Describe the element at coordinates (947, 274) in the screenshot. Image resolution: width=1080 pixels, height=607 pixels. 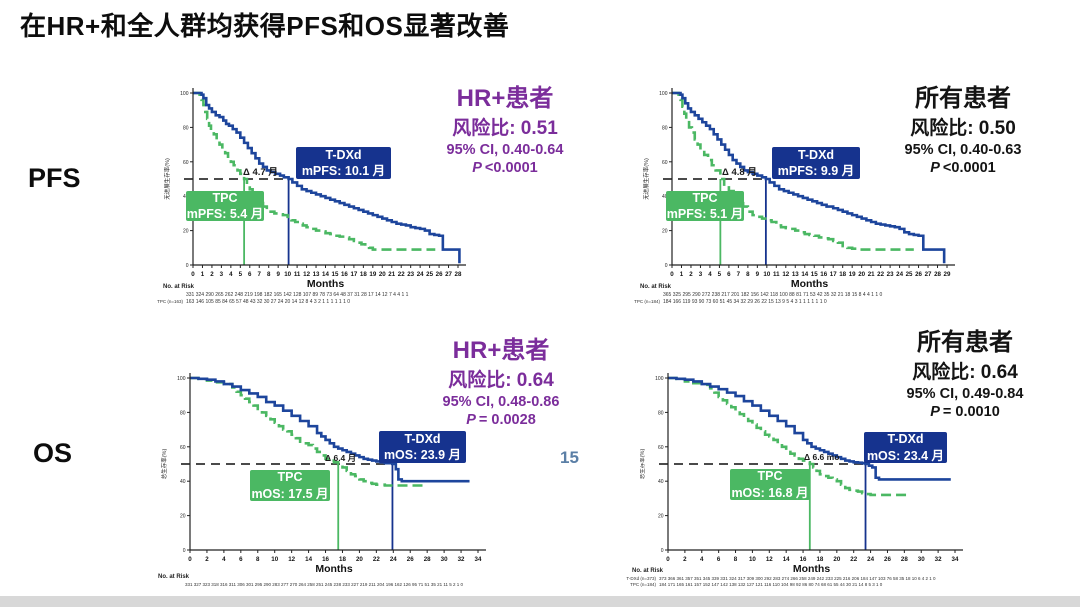
I see `svg-text: 29` at that location.